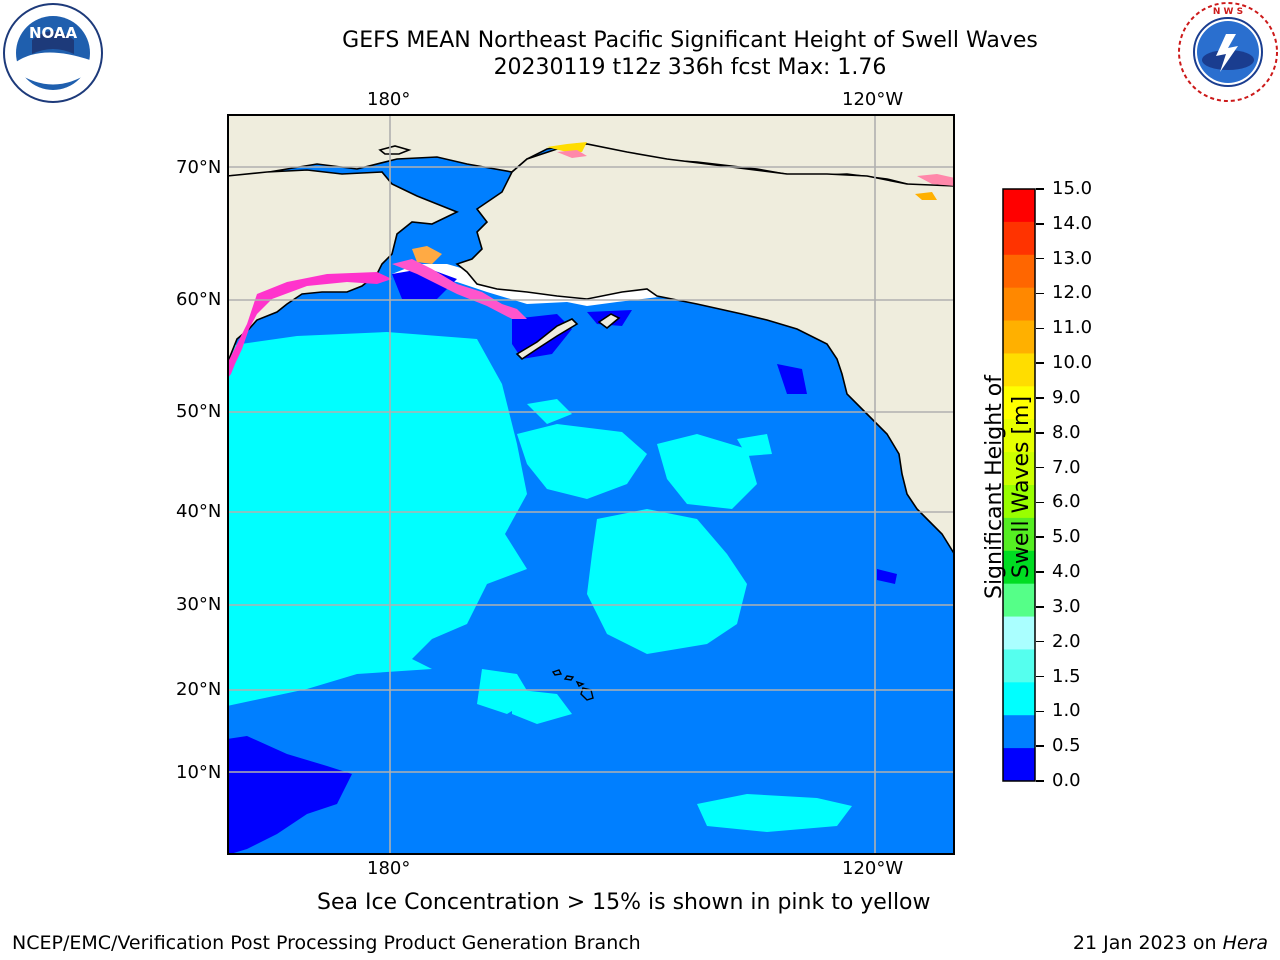 The height and width of the screenshot is (960, 1280). Describe the element at coordinates (389, 99) in the screenshot. I see `lon-label-top-180: 180°` at that location.